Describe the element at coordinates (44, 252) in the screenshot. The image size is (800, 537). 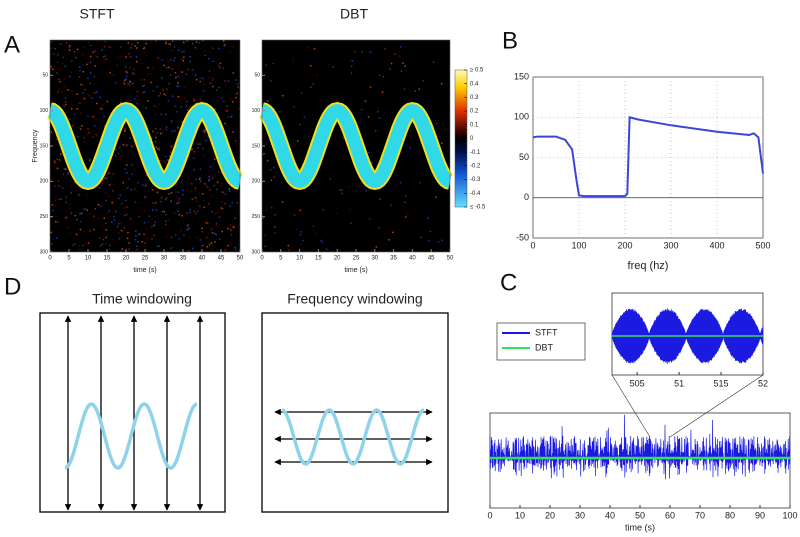
I see `y-tick-label: 300` at that location.